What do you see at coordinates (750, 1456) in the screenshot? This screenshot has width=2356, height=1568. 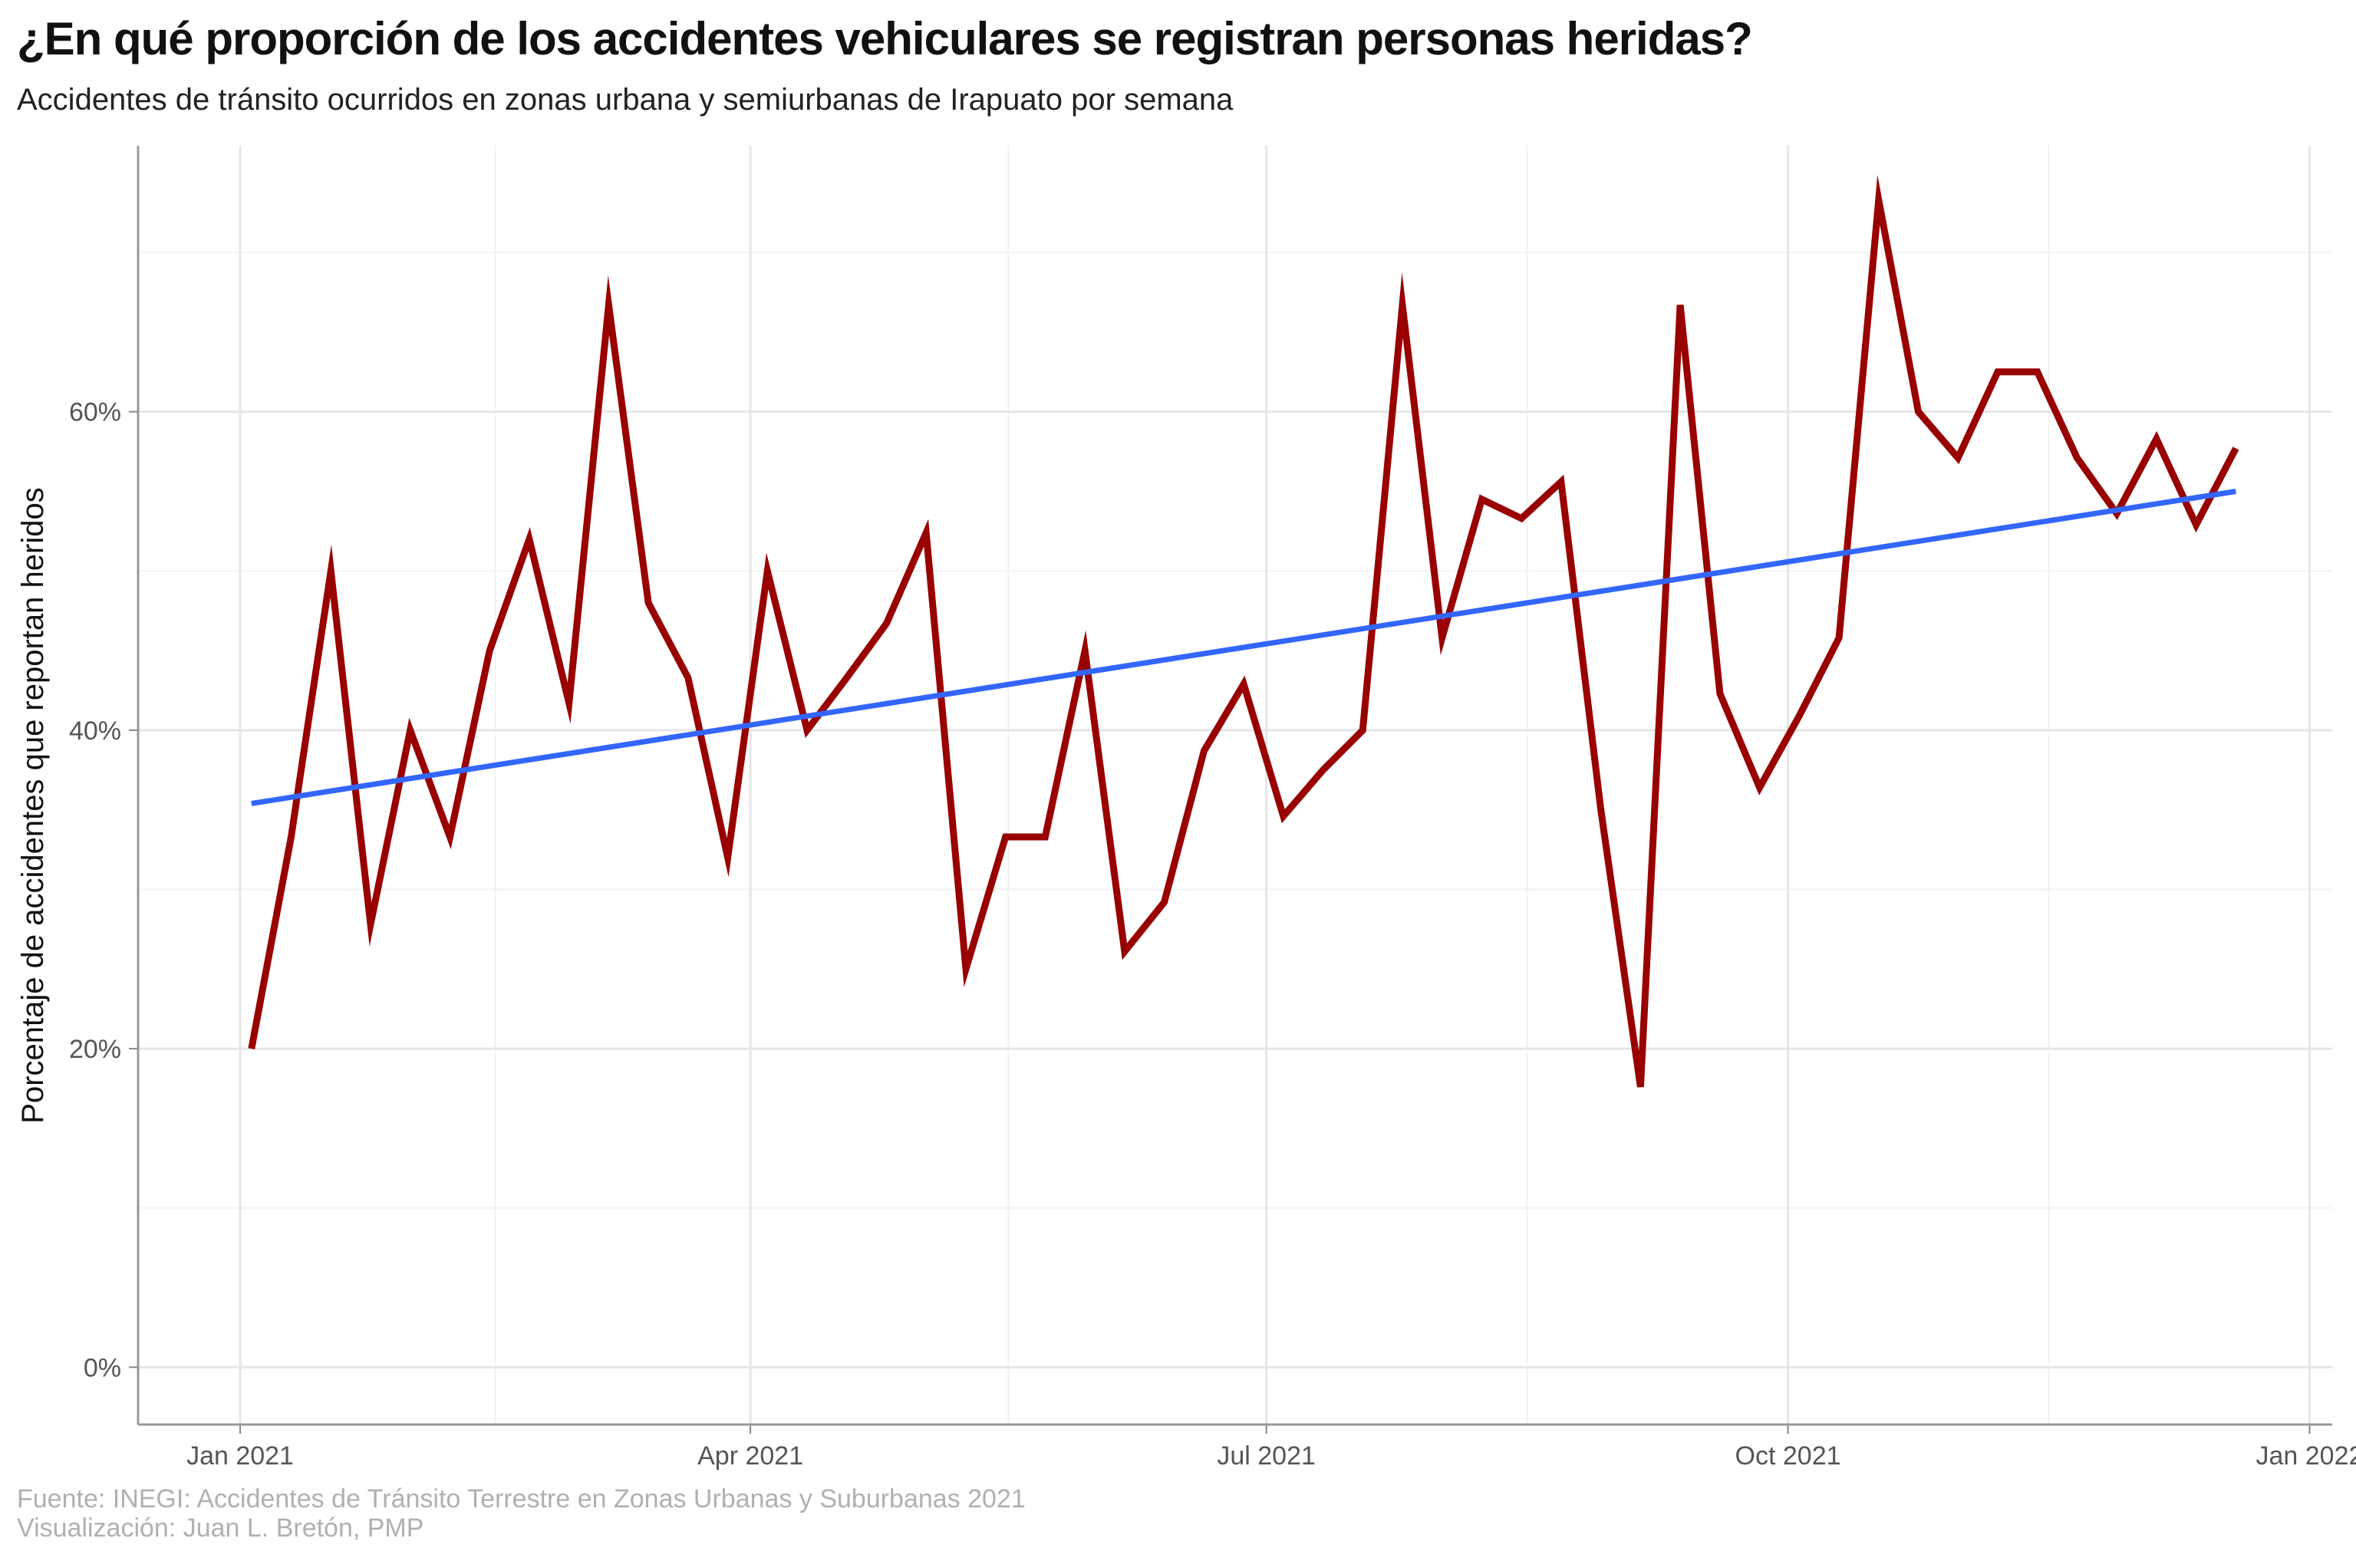 I see `x-tick-label: Apr 2021` at bounding box center [750, 1456].